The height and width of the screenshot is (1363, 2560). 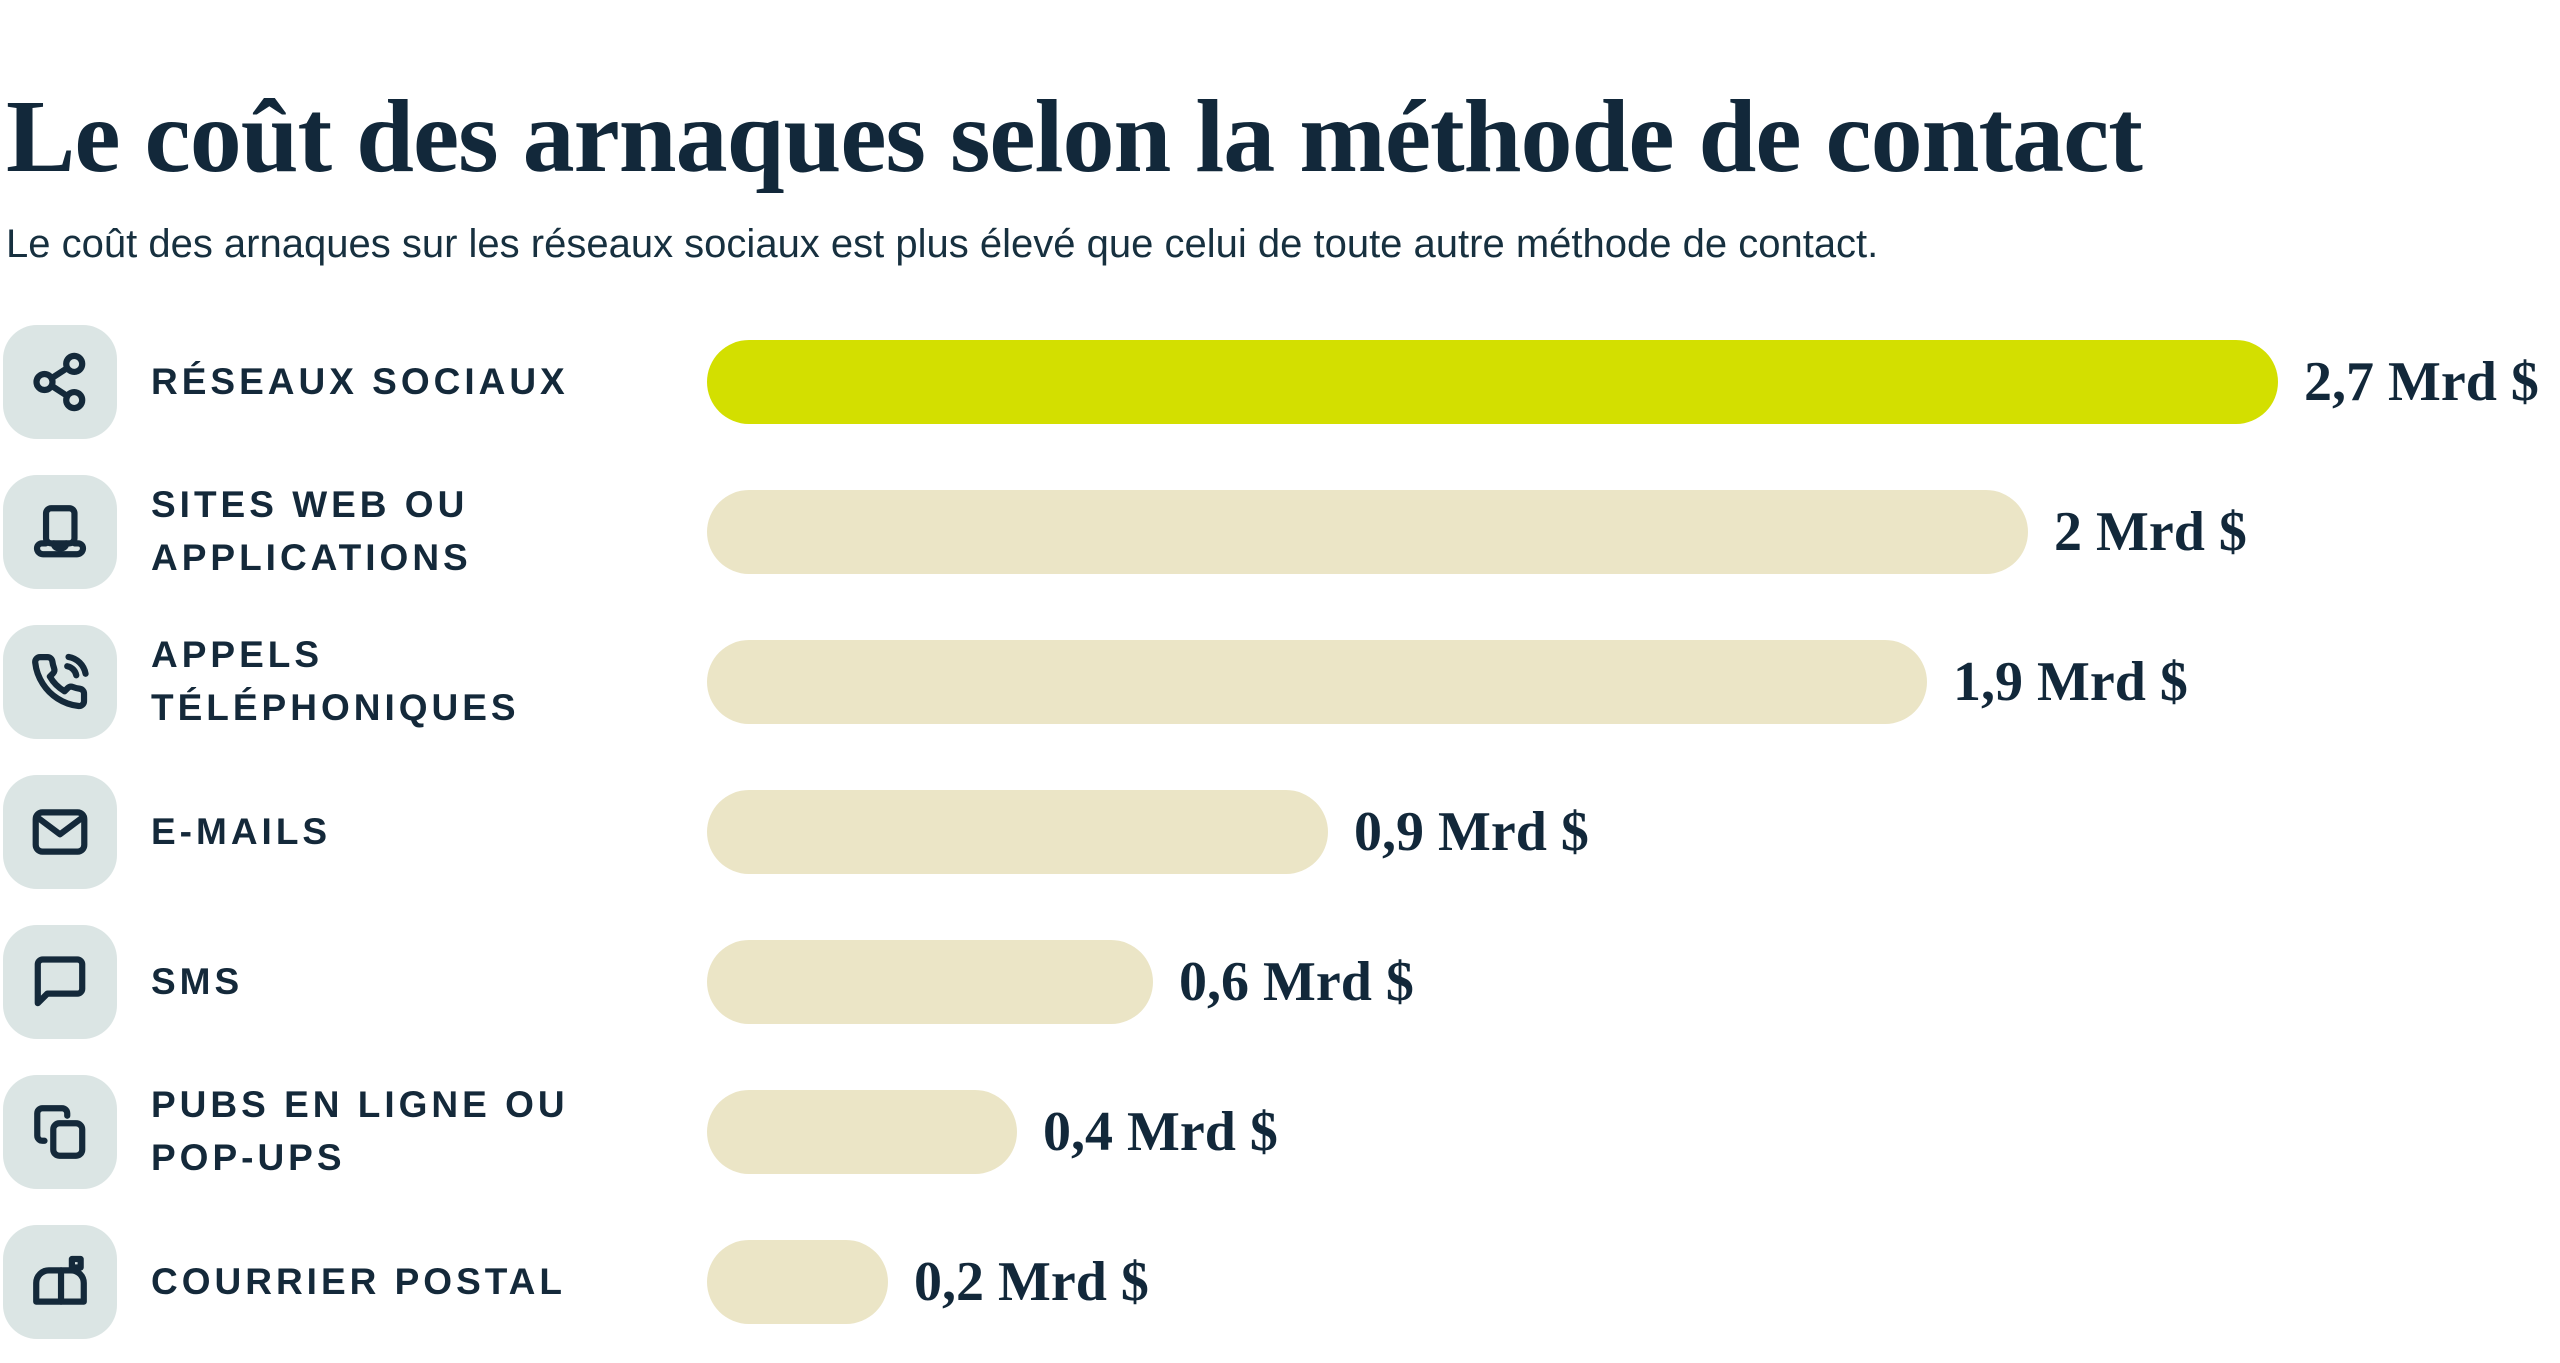 What do you see at coordinates (1471, 832) in the screenshot?
I see `value-label: 0,9 Mrd $` at bounding box center [1471, 832].